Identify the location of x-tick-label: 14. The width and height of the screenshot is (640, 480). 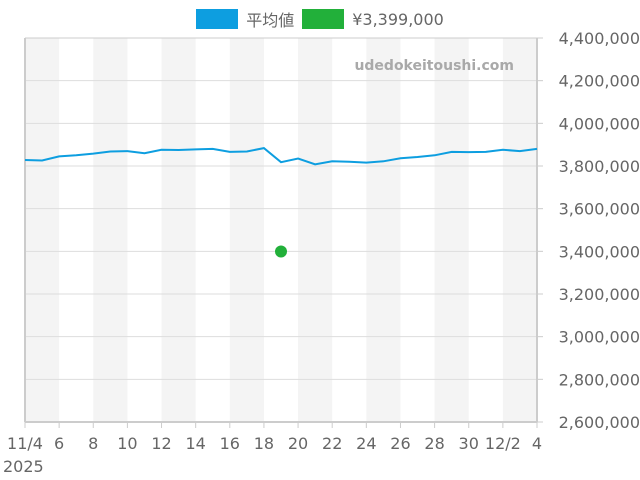
(195, 443).